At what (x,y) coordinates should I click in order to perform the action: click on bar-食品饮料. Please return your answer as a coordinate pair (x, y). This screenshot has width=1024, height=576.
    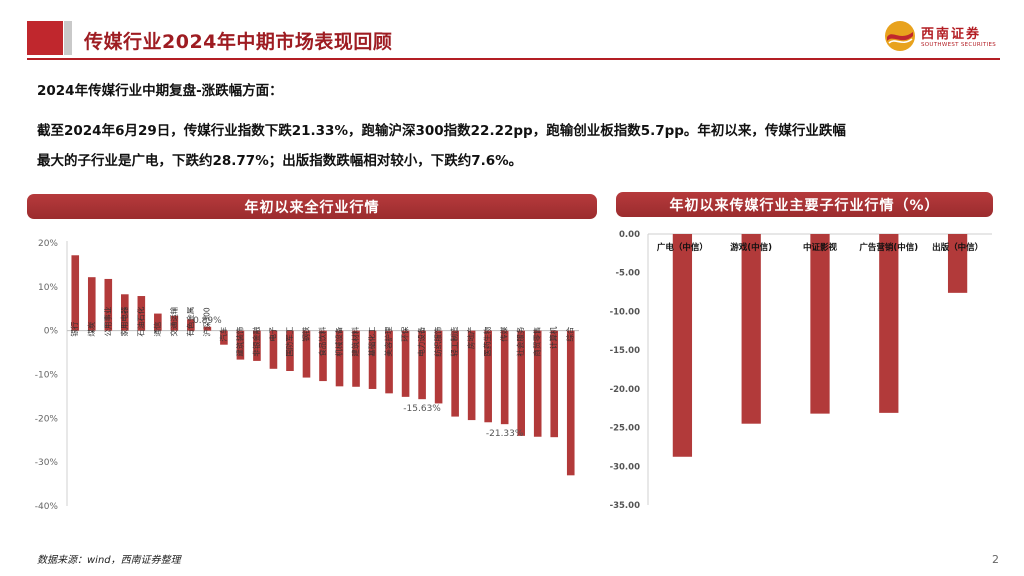
    Looking at the image, I should click on (323, 356).